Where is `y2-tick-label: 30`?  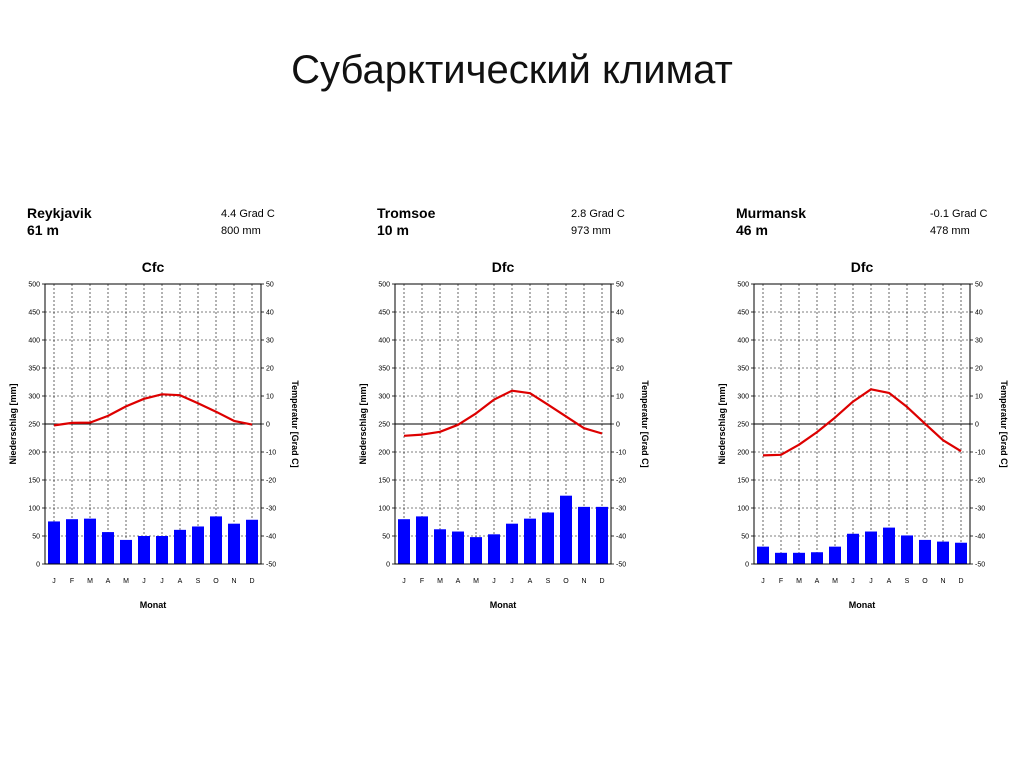 y2-tick-label: 30 is located at coordinates (979, 341).